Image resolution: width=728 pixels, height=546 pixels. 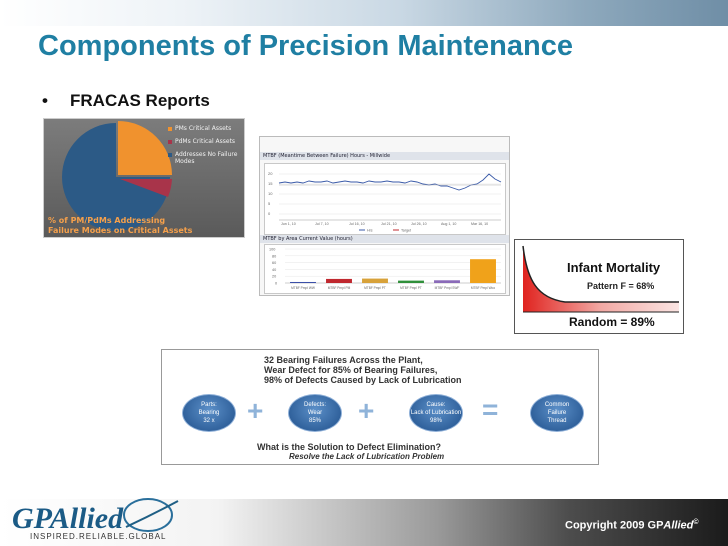 What do you see at coordinates (483, 288) in the screenshot?
I see `bar-category-label: MTBF Pmpl Woo` at bounding box center [483, 288].